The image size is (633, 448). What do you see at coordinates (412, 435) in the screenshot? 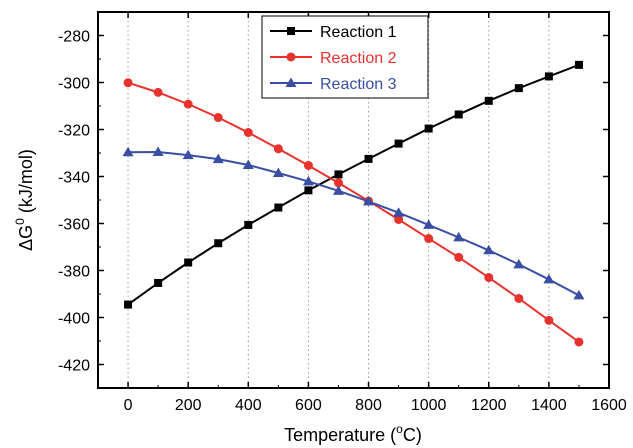
I see `x-axis-title-tail: C)` at bounding box center [412, 435].